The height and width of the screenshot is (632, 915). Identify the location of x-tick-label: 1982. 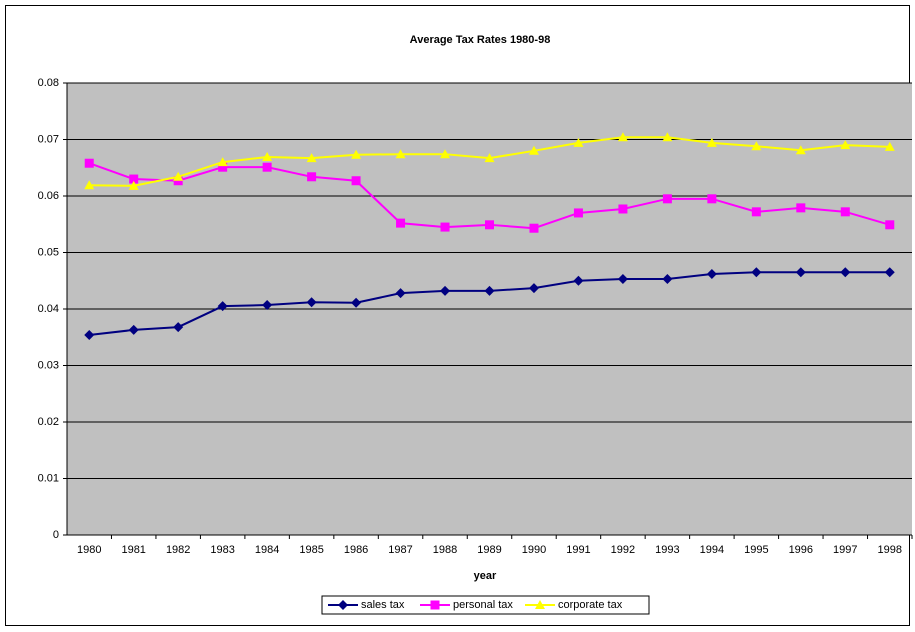
(178, 550).